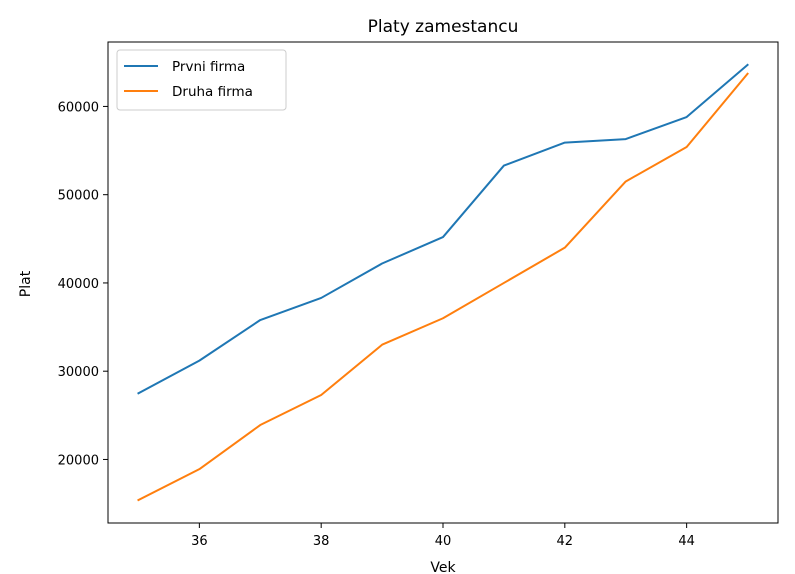 Image resolution: width=795 pixels, height=574 pixels. What do you see at coordinates (686, 541) in the screenshot?
I see `x-tick-label: 44` at bounding box center [686, 541].